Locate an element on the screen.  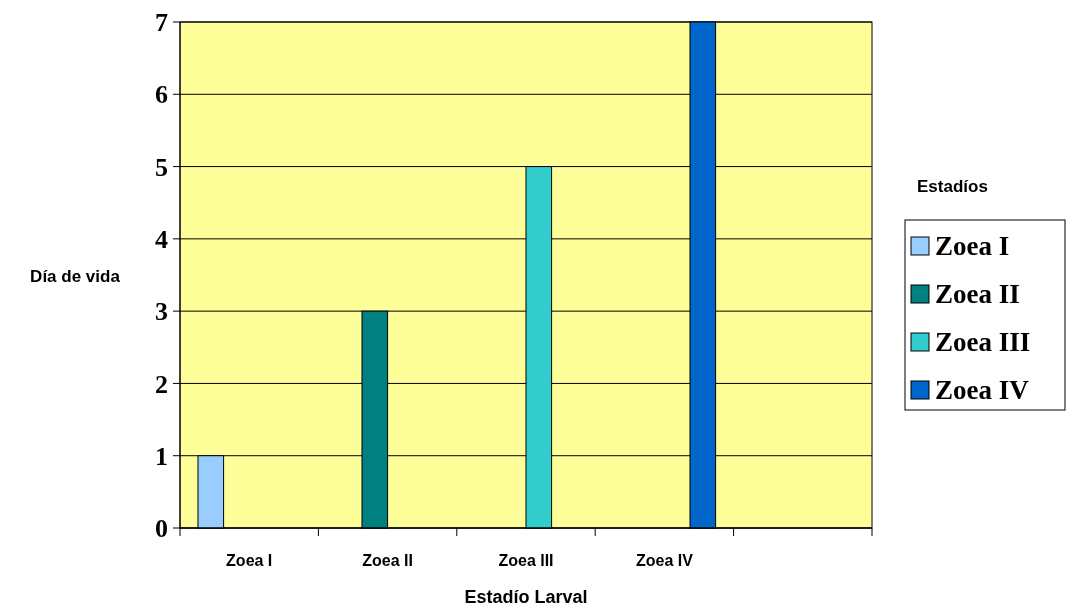
y-tick-label: 5 is located at coordinates (161, 167).